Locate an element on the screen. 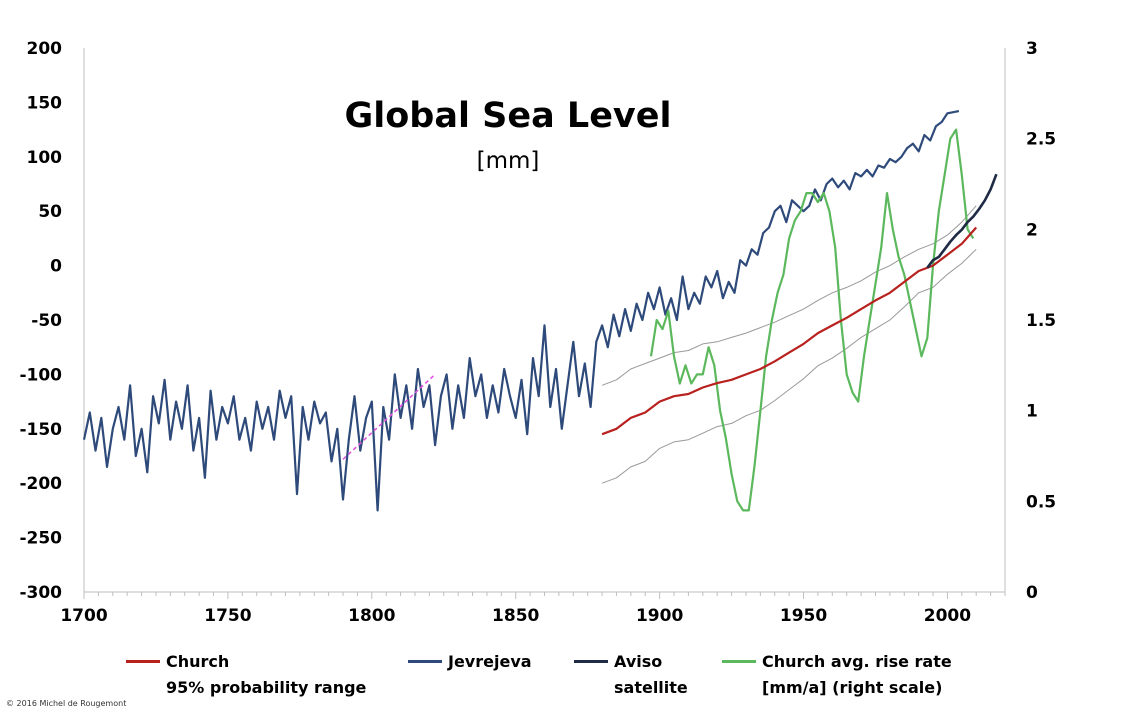 This screenshot has width=1134, height=726. y-tick-label-left: -100 is located at coordinates (40, 375).